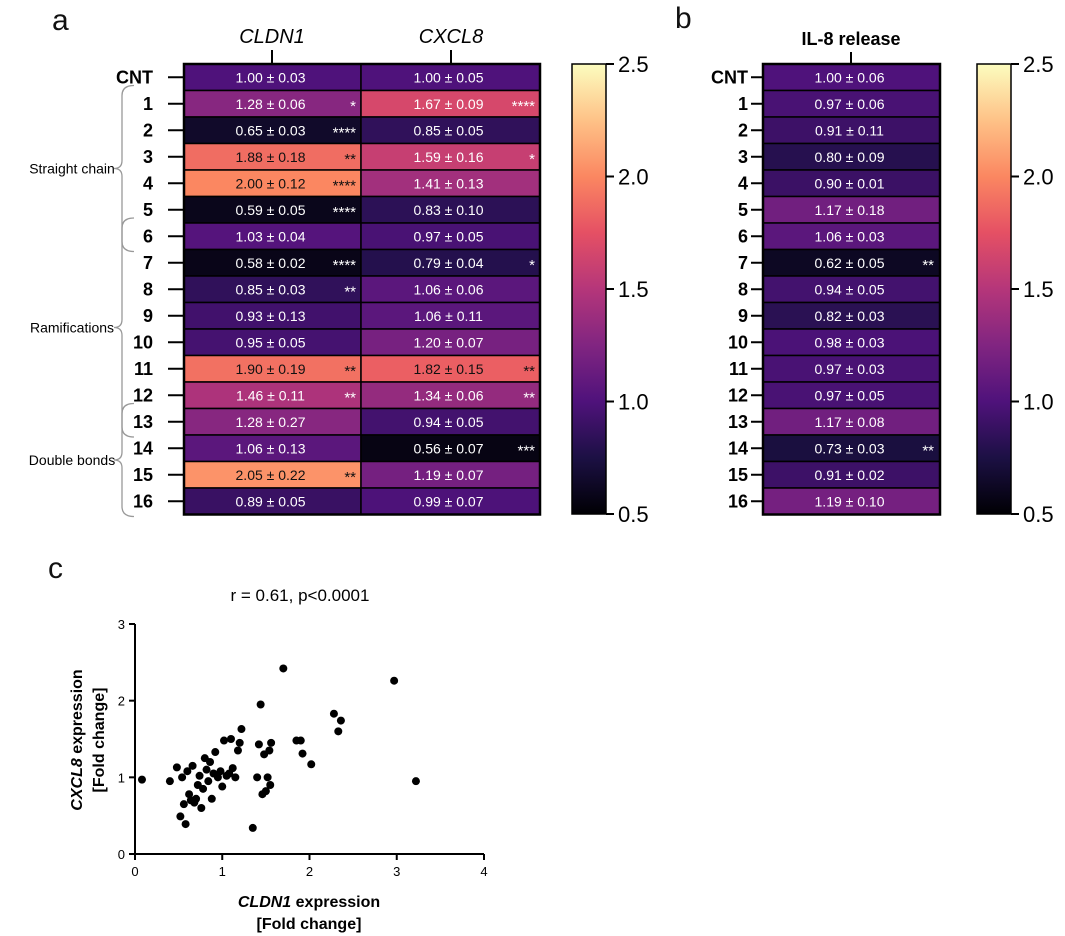 This screenshot has width=1065, height=936. Describe the element at coordinates (738, 395) in the screenshot. I see `row-label-b: 12` at that location.